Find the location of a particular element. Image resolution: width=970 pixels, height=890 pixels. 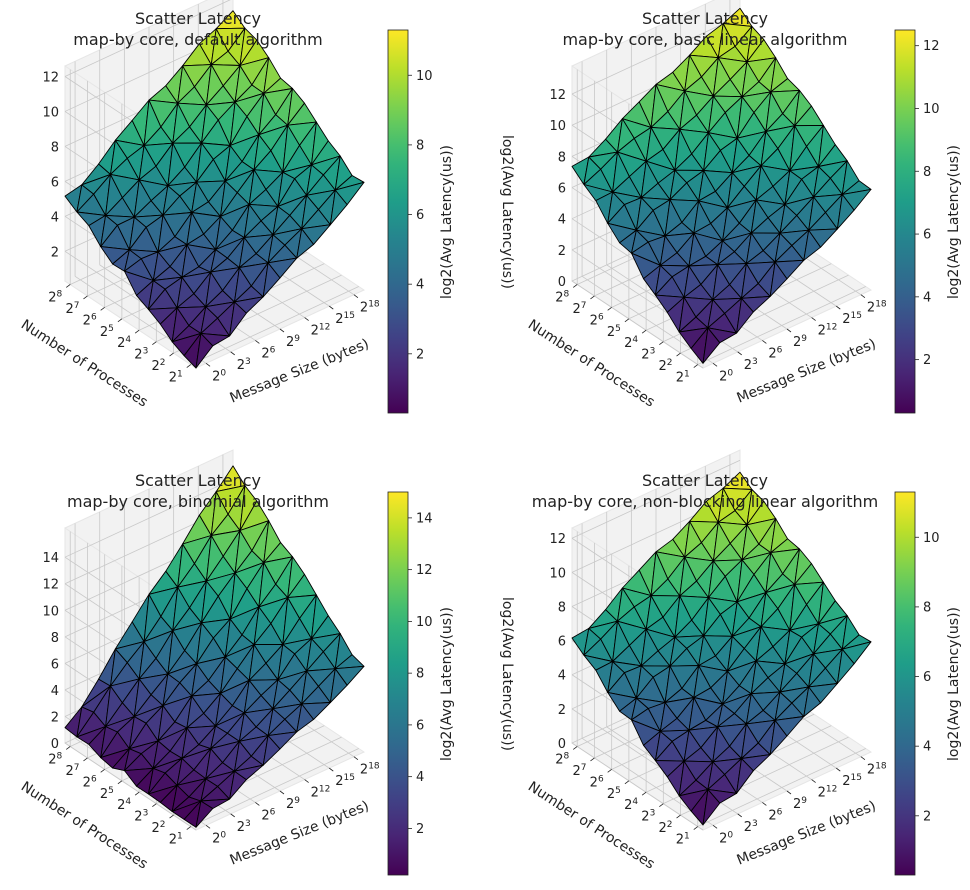

y-axis-label: Number of Processes is located at coordinates (84, 826).